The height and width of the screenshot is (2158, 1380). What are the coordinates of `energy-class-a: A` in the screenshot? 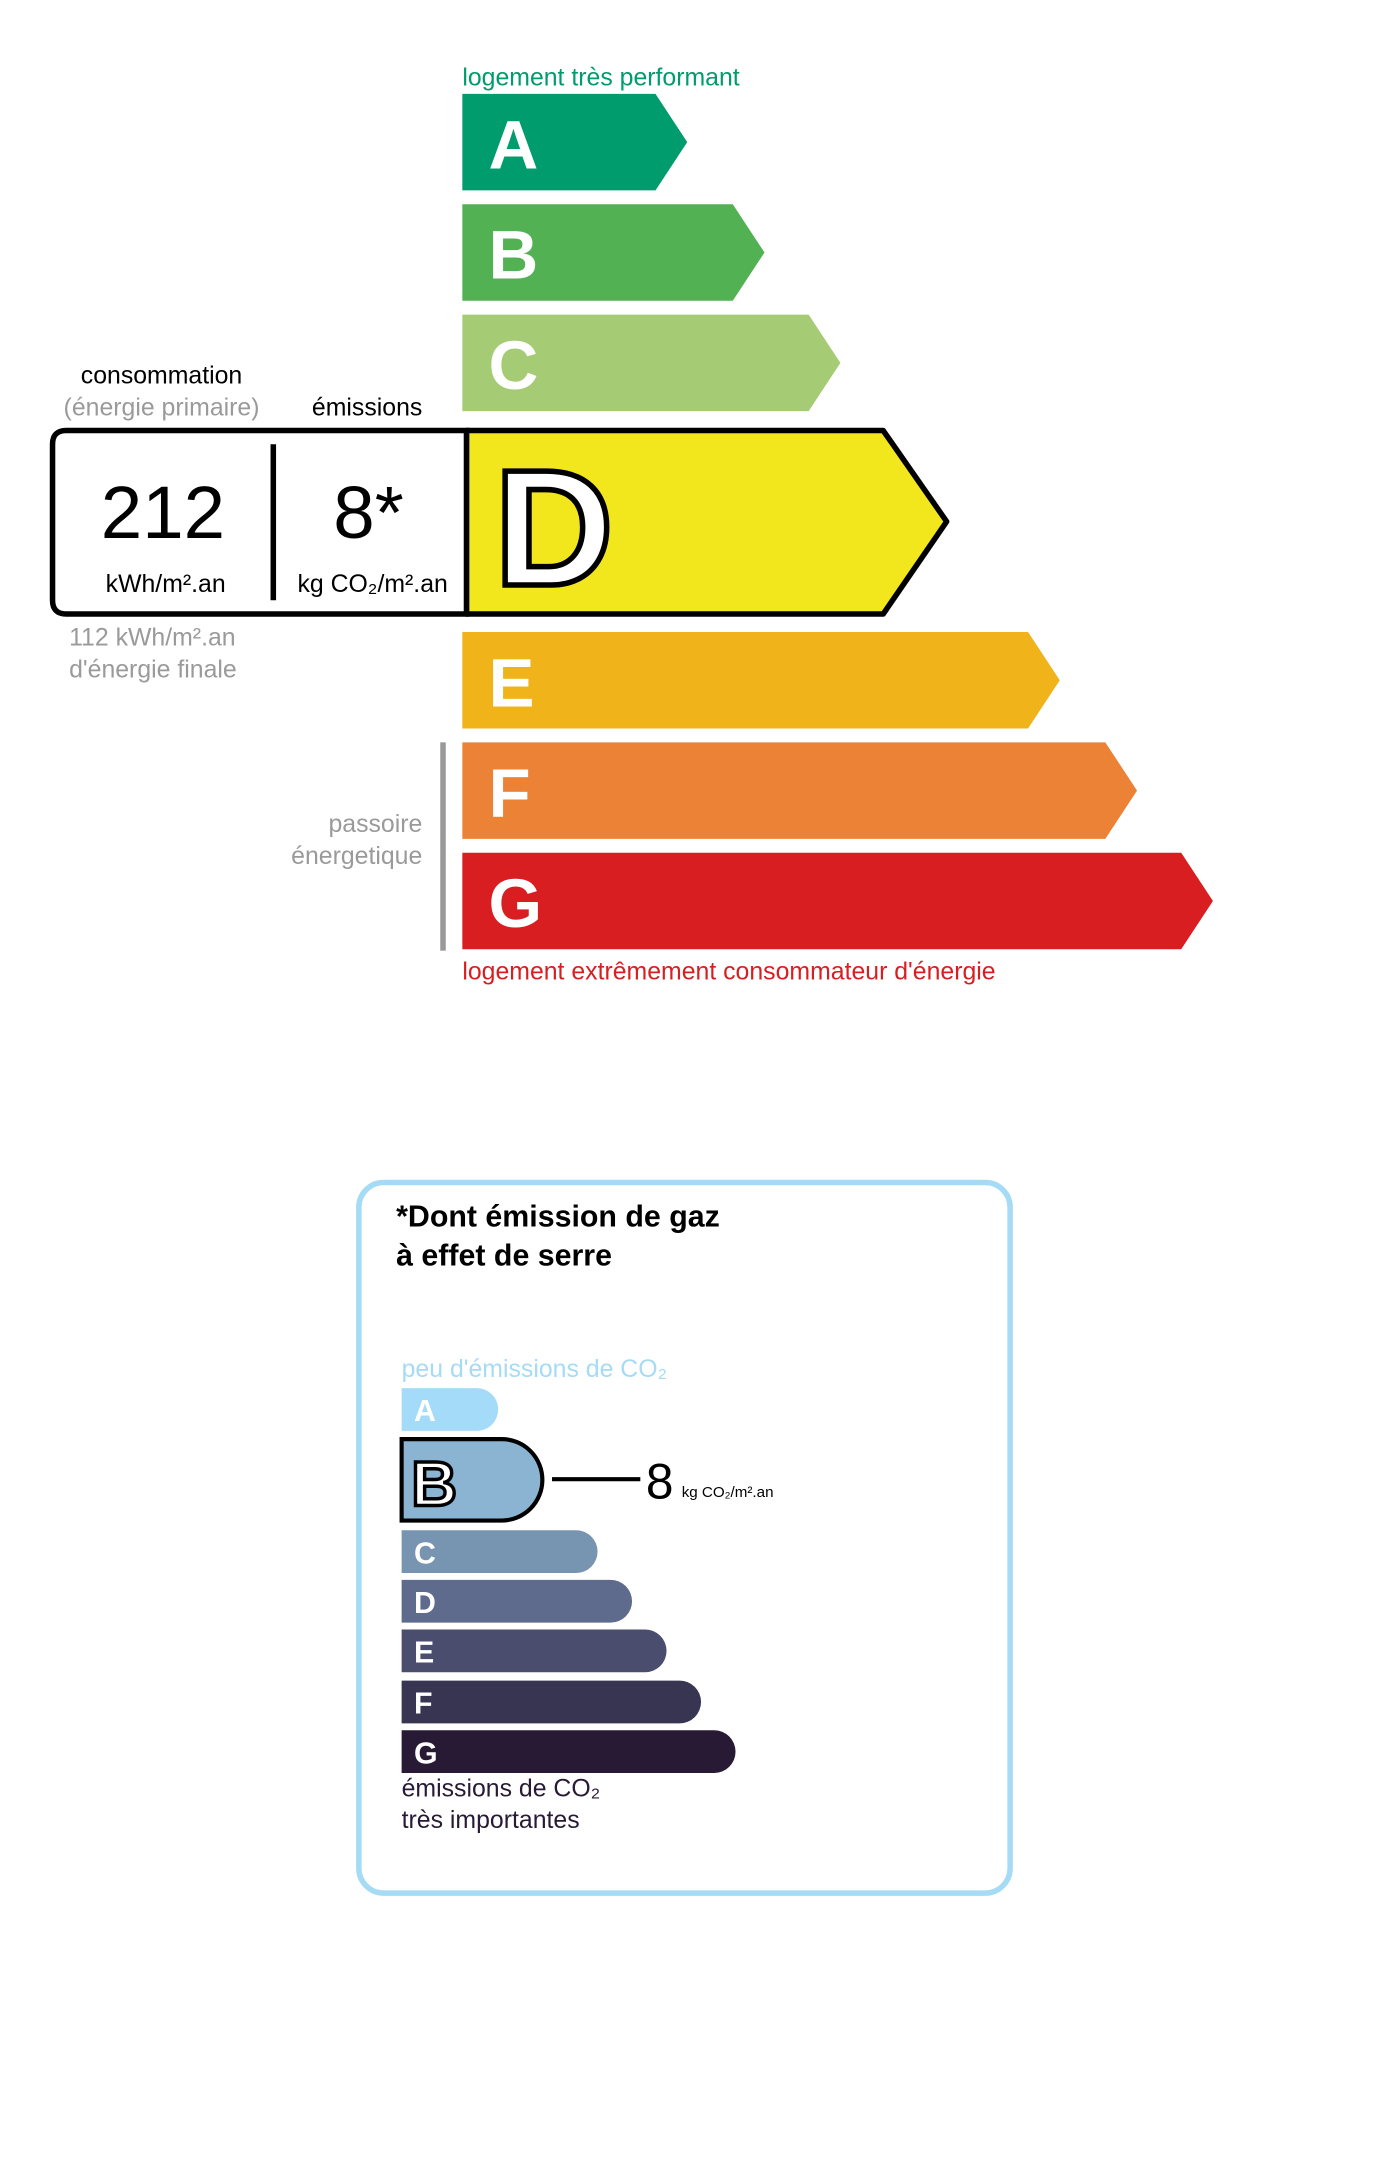 It's located at (575, 142).